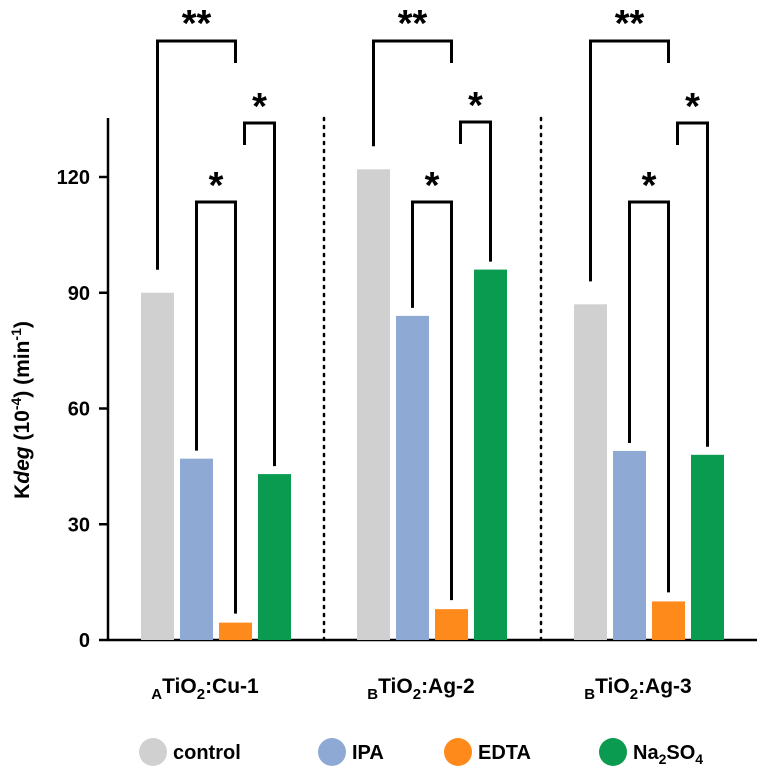 The width and height of the screenshot is (762, 770). I want to click on y-axis-label: Kdeg (10-4) (min-1), so click(21, 410).